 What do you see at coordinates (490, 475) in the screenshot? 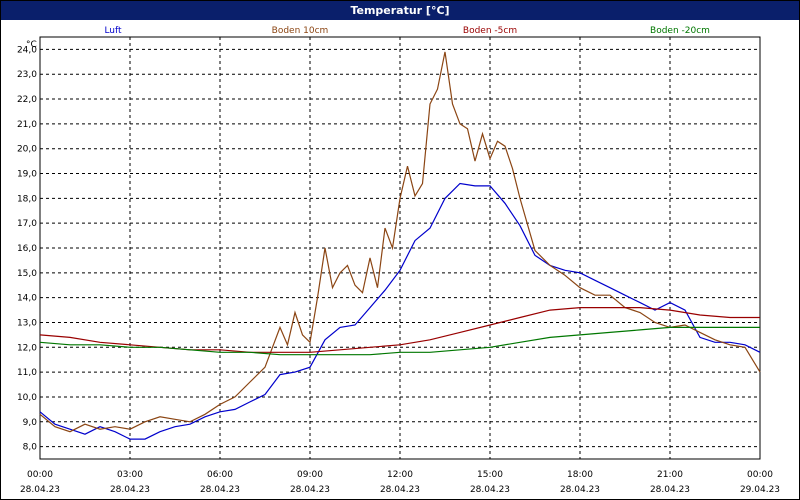
I see `x-tick-time: 15:00` at bounding box center [490, 475].